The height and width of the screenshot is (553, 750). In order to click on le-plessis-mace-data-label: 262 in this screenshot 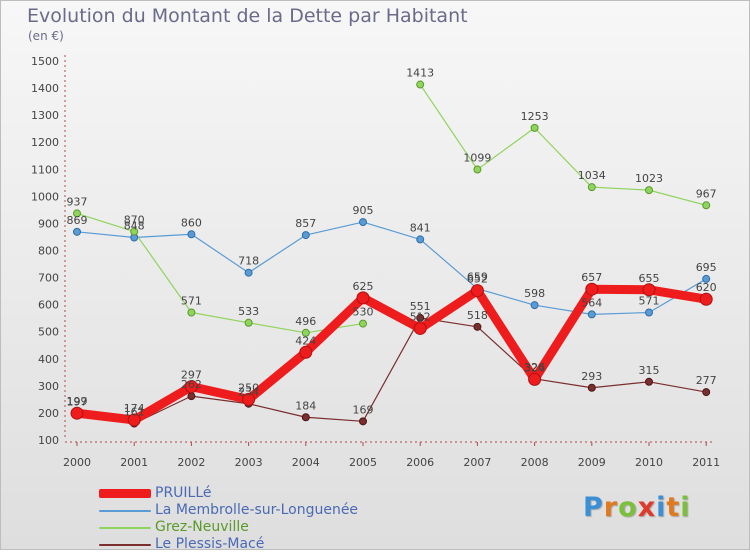, I will do `click(191, 384)`.